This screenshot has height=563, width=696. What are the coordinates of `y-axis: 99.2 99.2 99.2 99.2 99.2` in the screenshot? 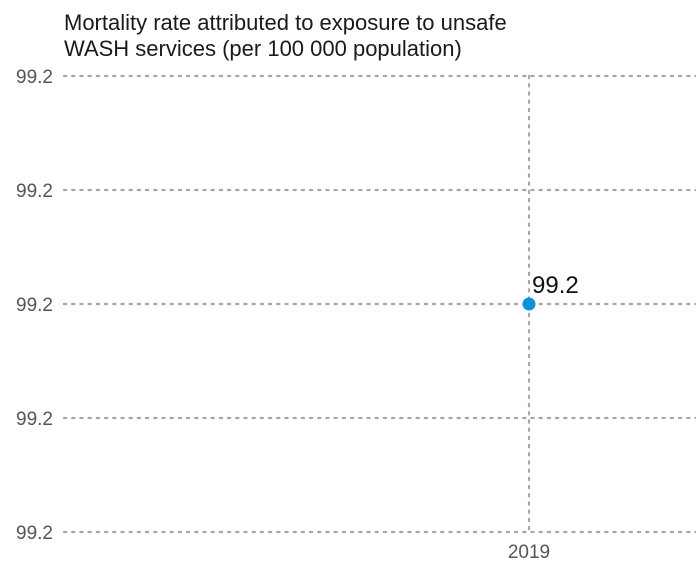 It's located at (34, 305).